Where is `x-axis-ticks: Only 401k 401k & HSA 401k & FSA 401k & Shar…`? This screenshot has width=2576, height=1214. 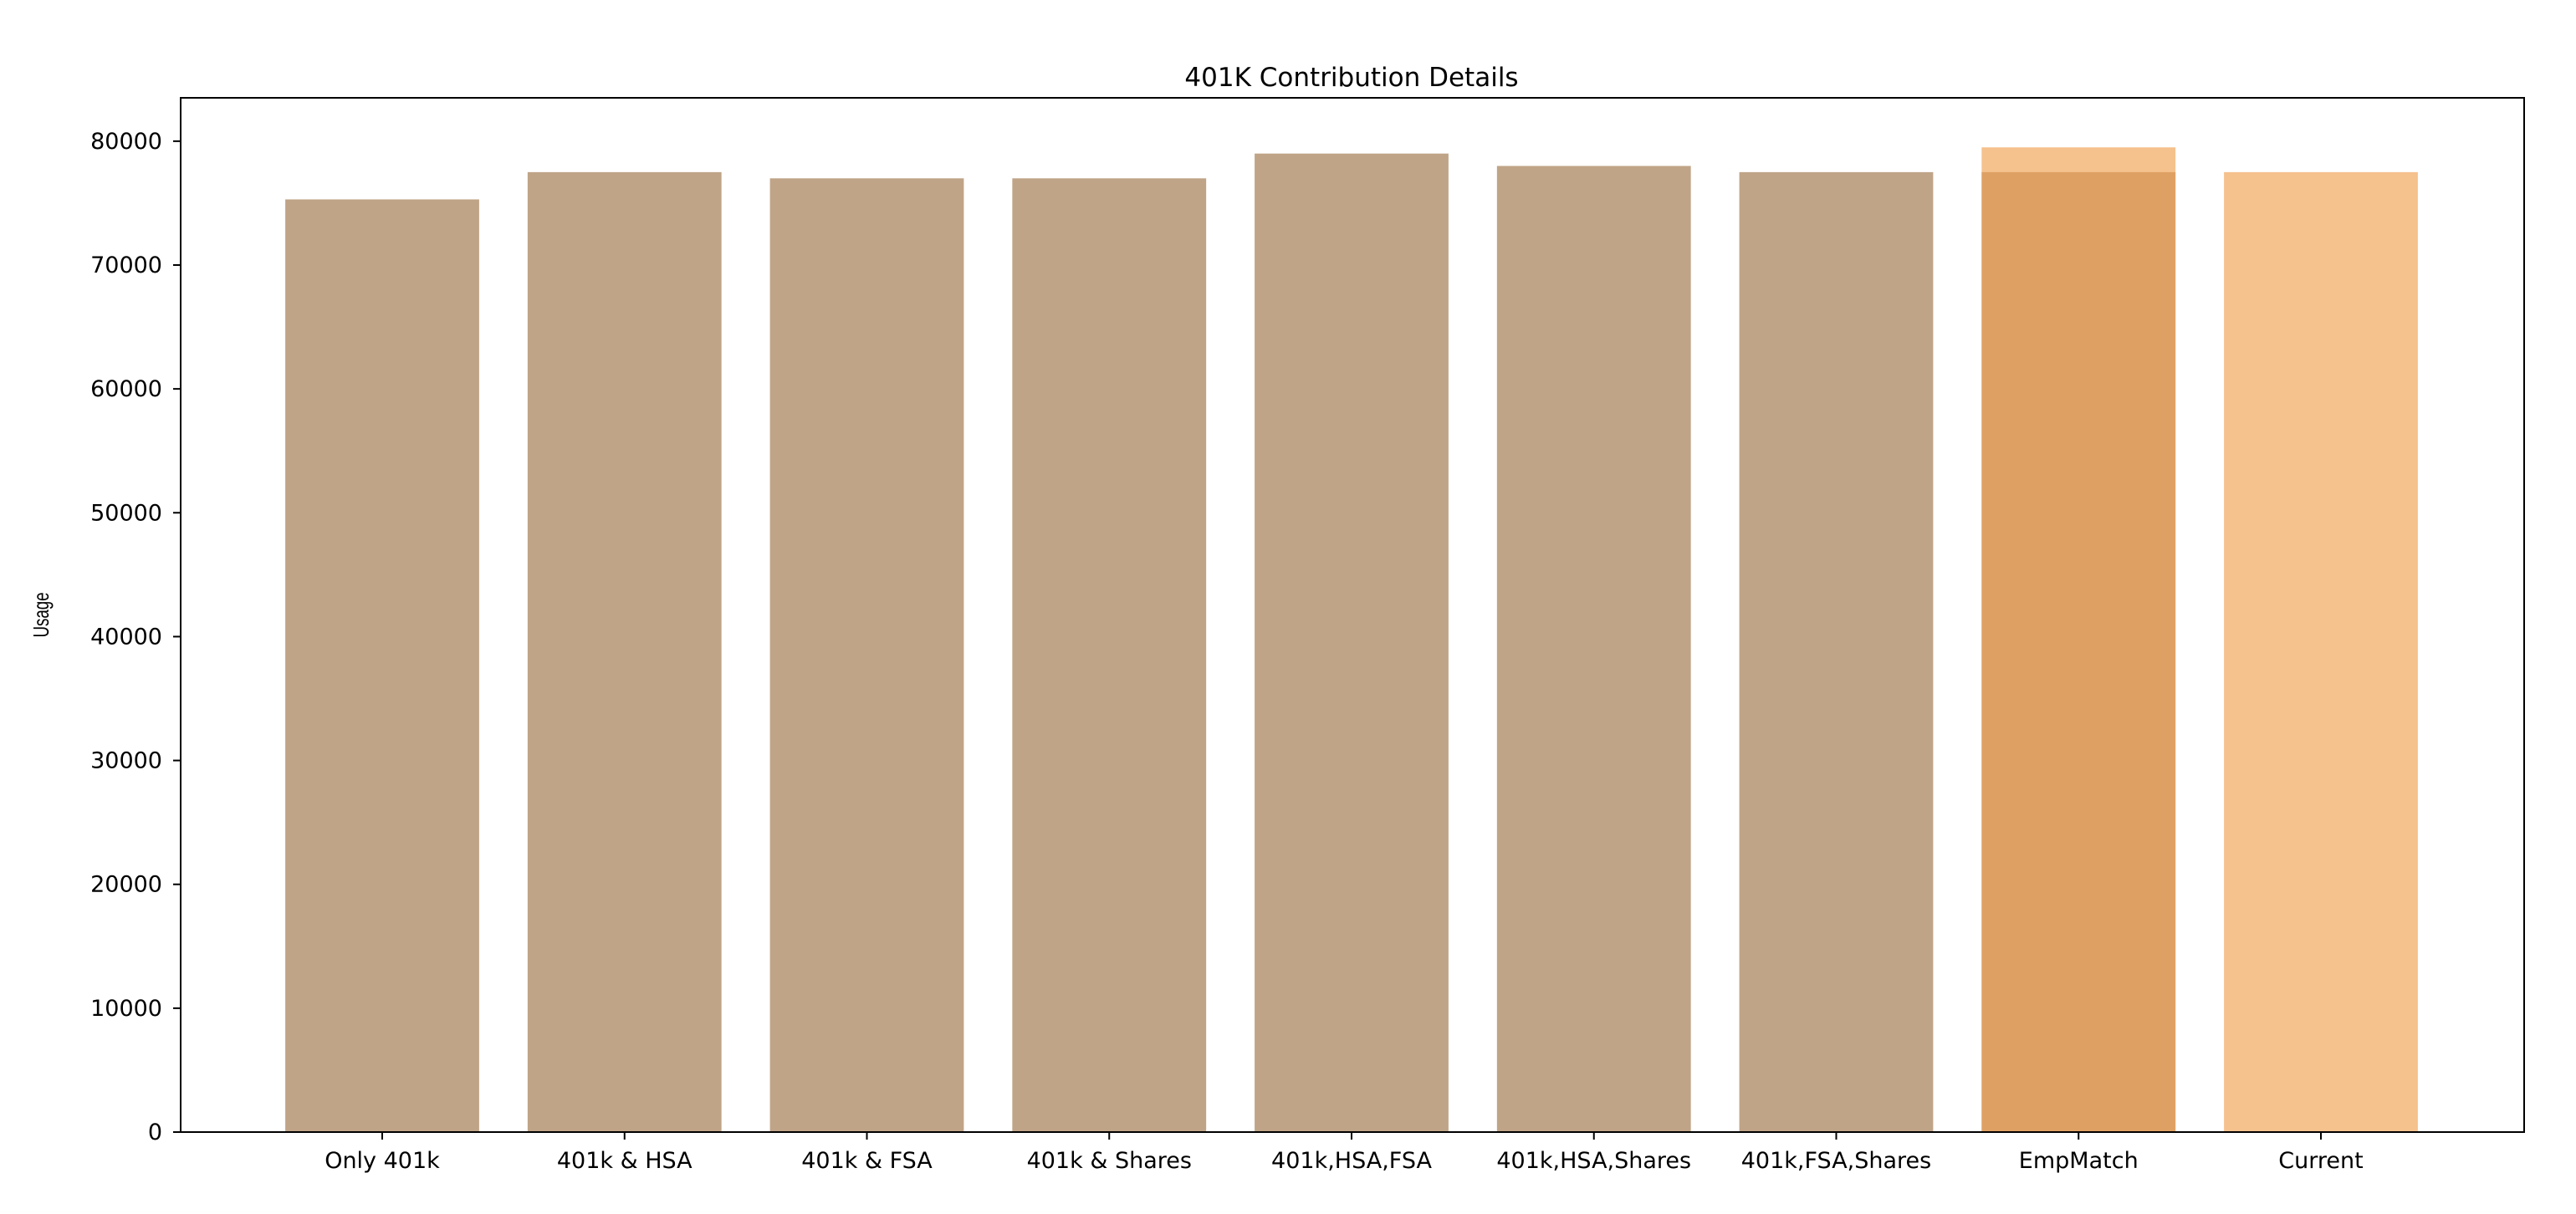
x-axis-ticks: Only 401k 401k & HSA 401k & FSA 401k & Shar… is located at coordinates (1344, 1153).